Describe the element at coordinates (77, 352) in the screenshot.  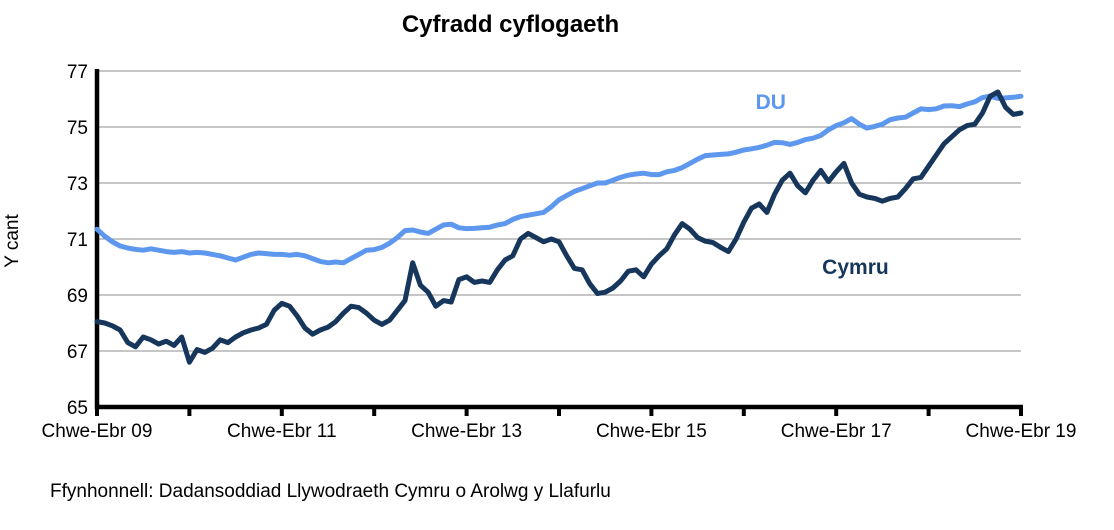
I see `y-tick-label: 67` at that location.